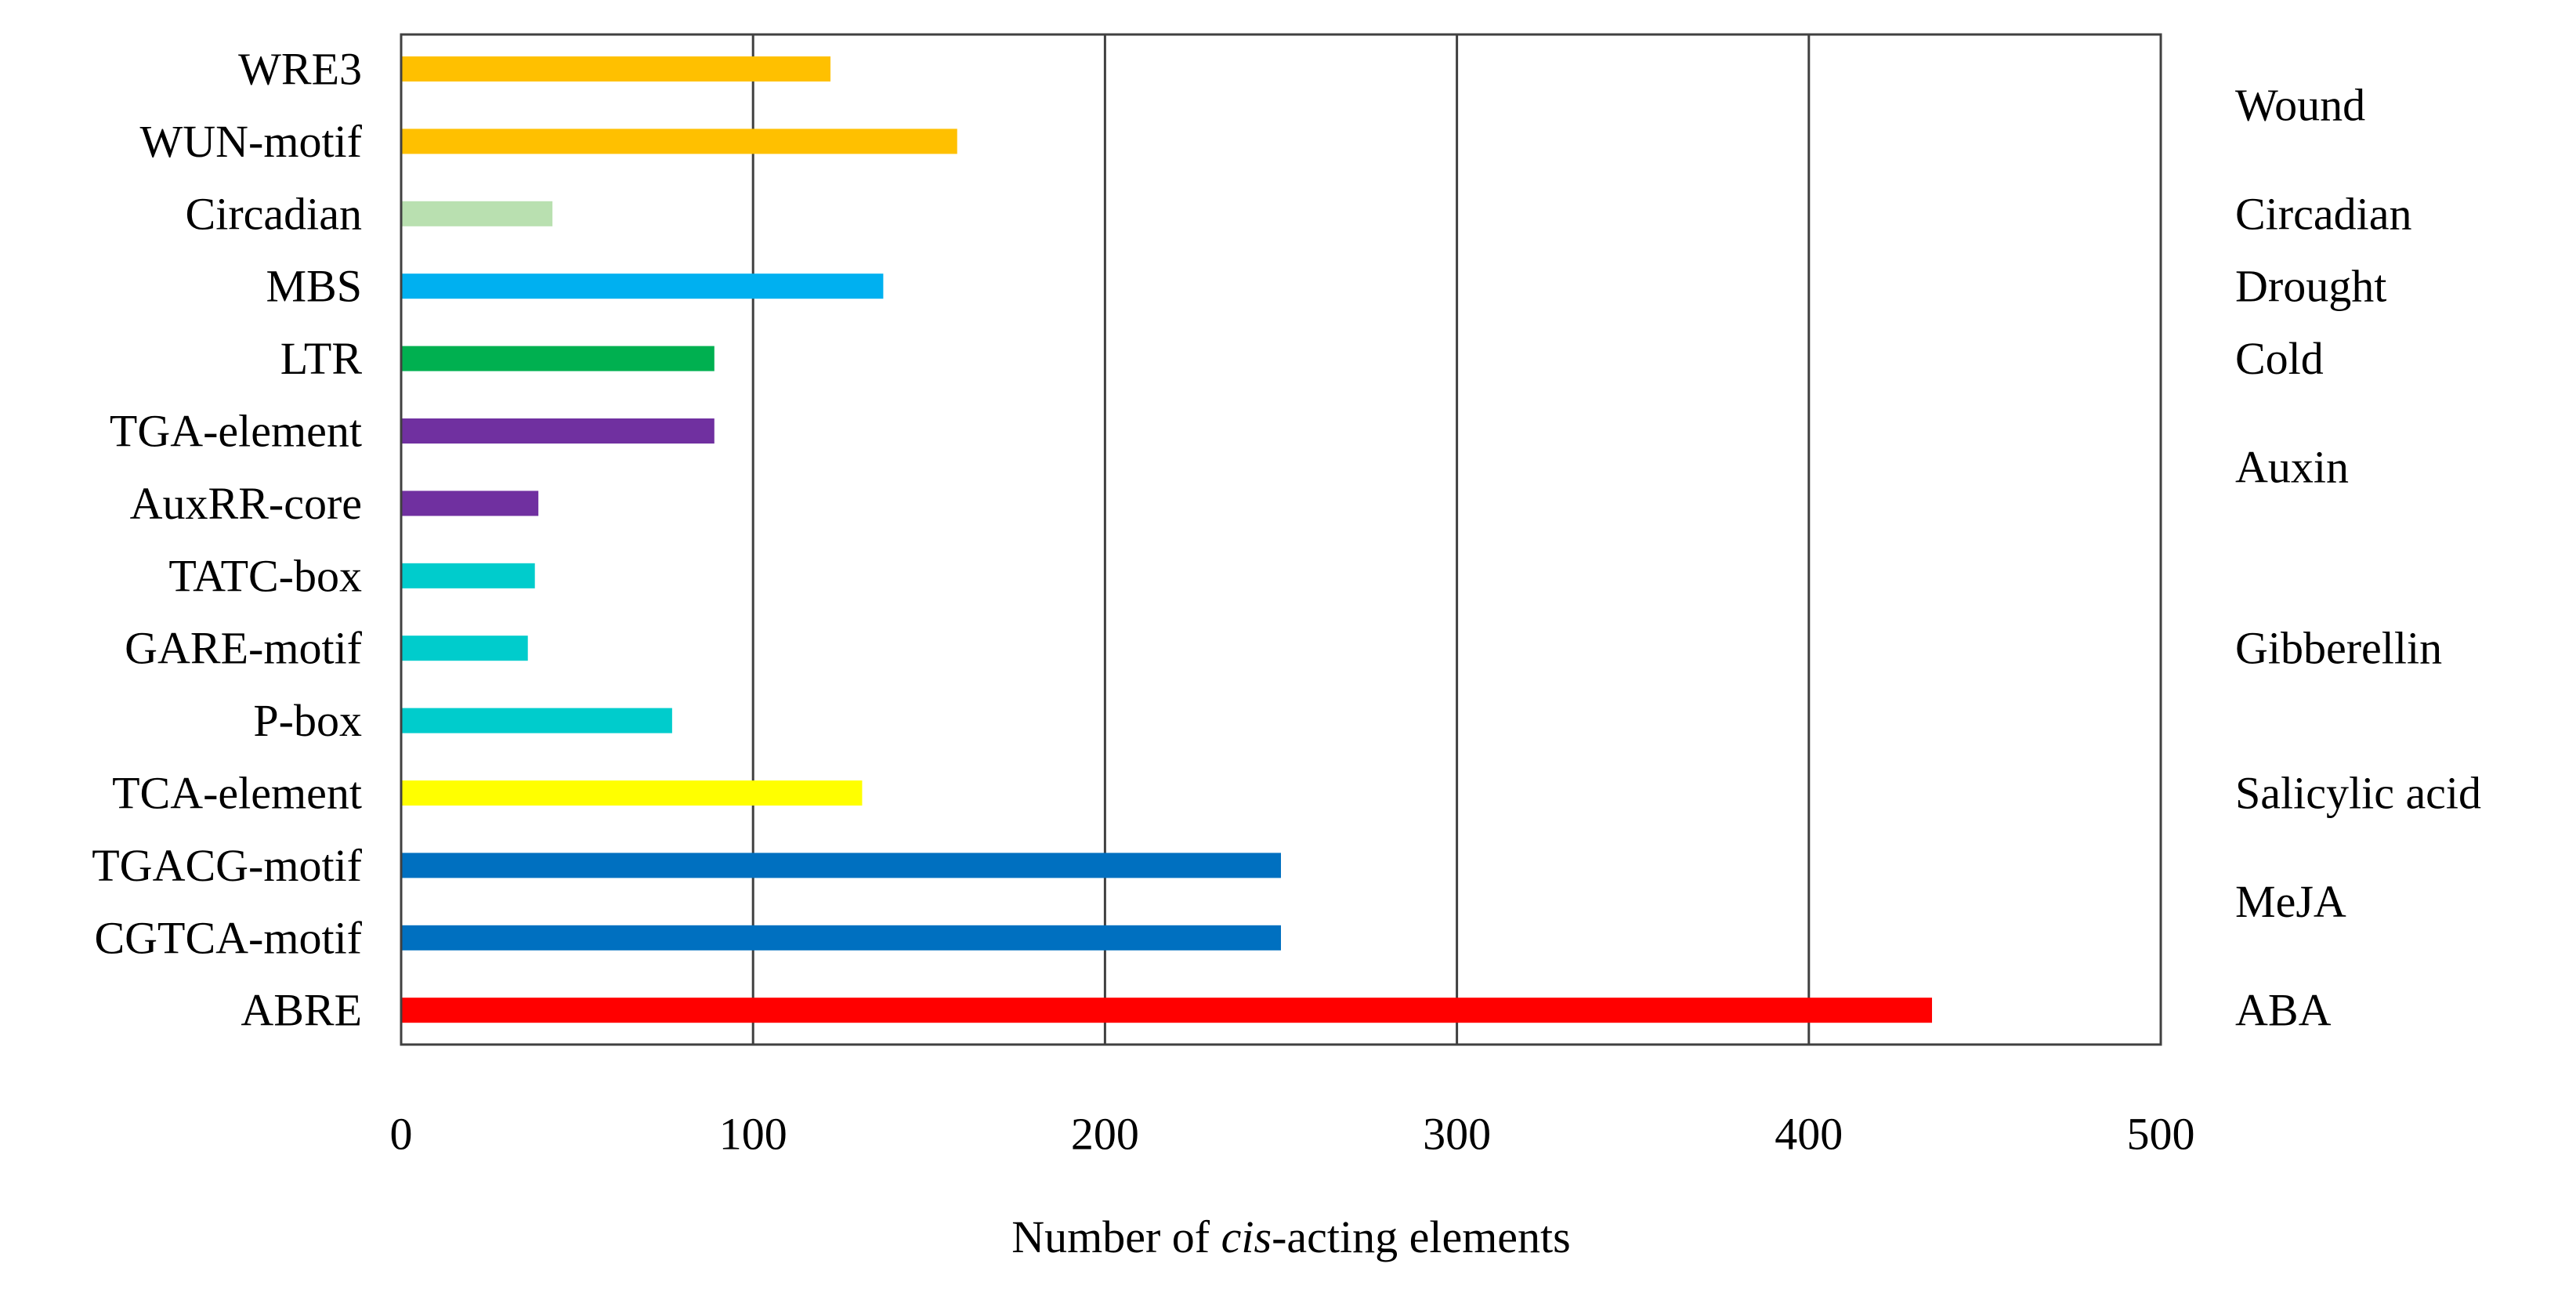  I want to click on category-label: WRE3, so click(300, 69).